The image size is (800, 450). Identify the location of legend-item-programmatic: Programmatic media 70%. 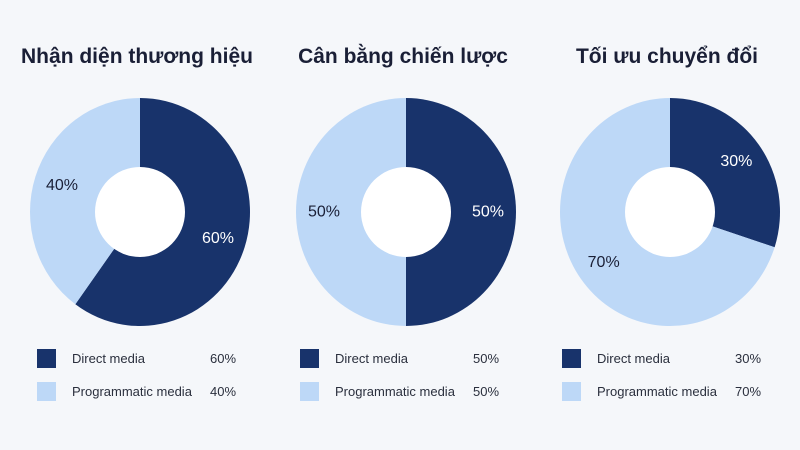
(661, 391).